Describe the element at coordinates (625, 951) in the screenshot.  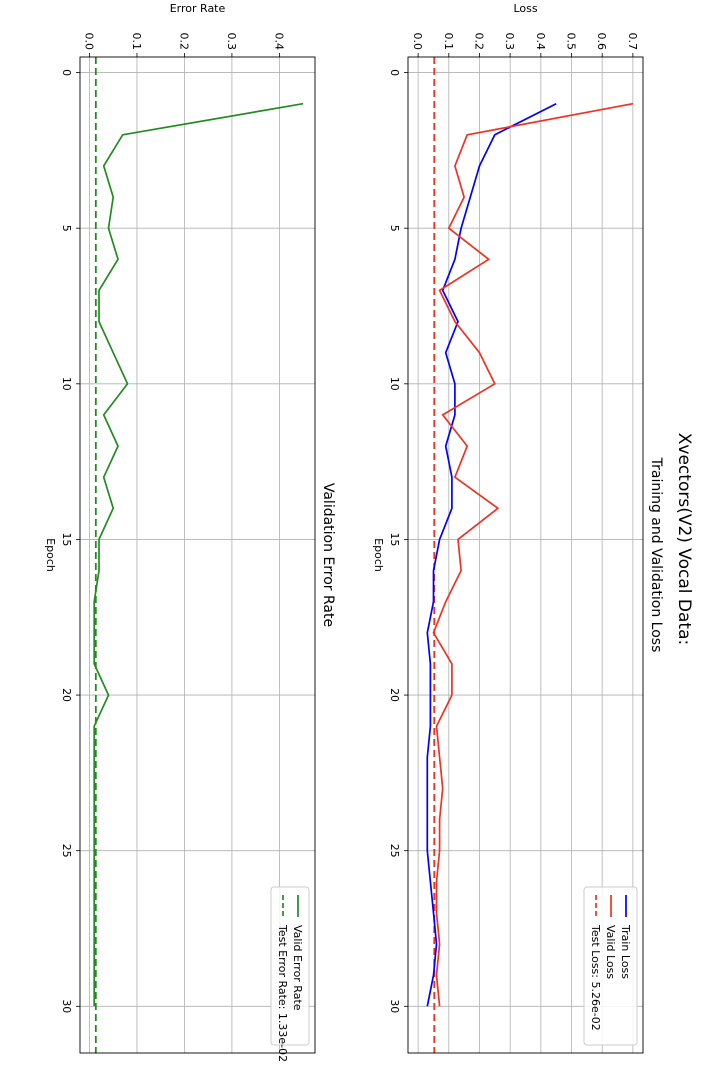
I see `legend-label-train-loss: Train Loss` at that location.